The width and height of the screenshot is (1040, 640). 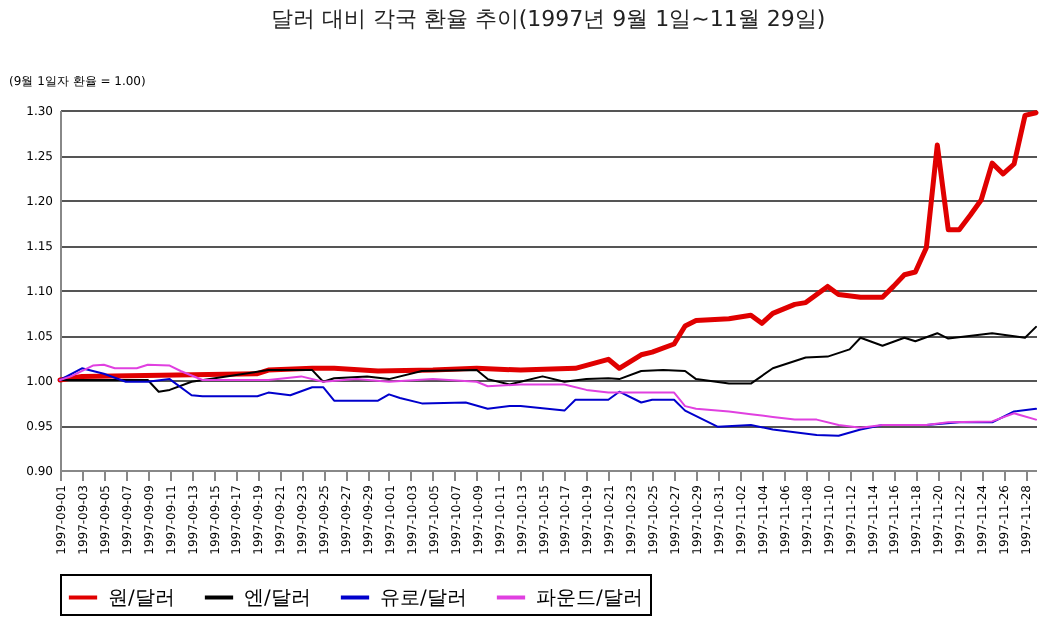 What do you see at coordinates (589, 598) in the screenshot?
I see `legend-label: 파운드/달러` at bounding box center [589, 598].